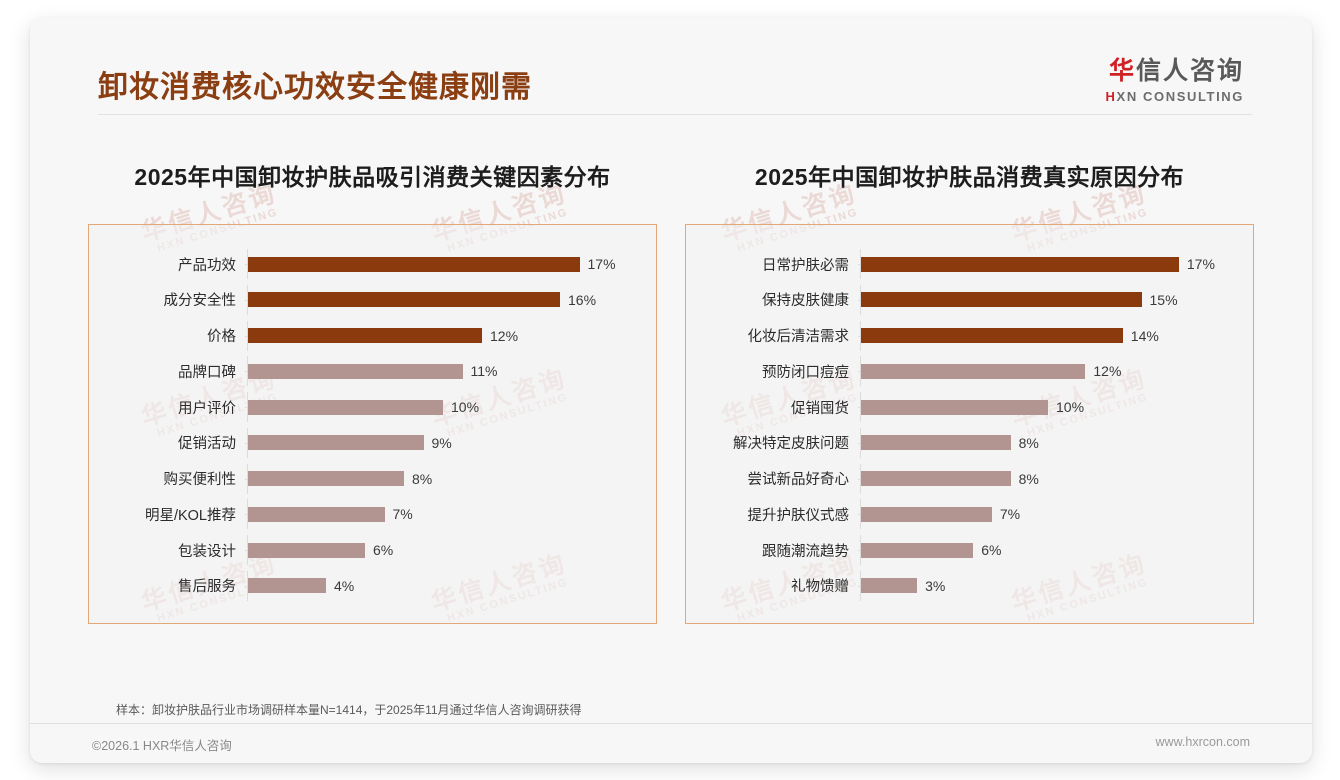 Image resolution: width=1340 pixels, height=780 pixels. Describe the element at coordinates (372, 177) in the screenshot. I see `chart-title: 2025年中国卸妆护肤品吸引消费关键因素分布` at that location.